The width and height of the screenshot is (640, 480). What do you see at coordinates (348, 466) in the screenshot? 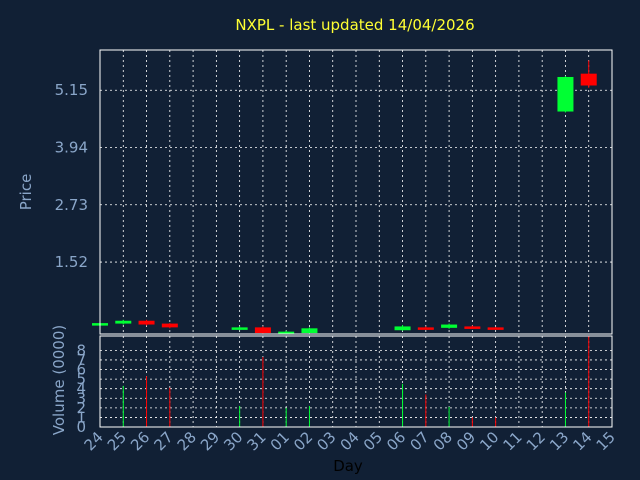
I see `x-axis-label: Day` at bounding box center [348, 466].